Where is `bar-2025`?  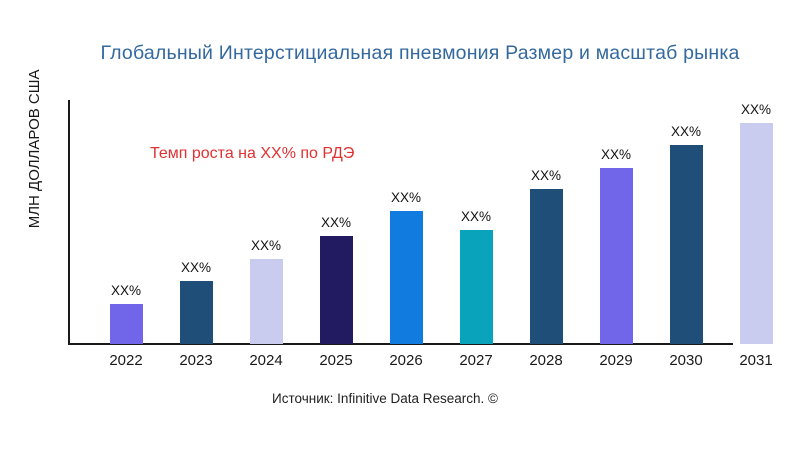
bar-2025 is located at coordinates (336, 290).